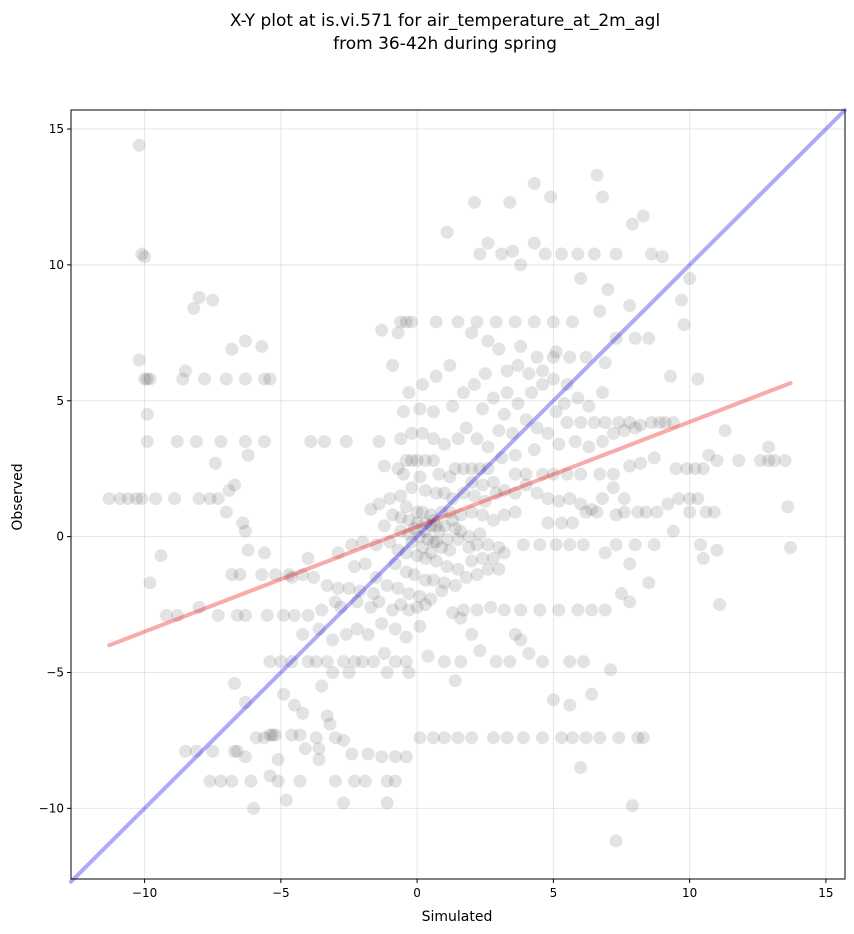 Image resolution: width=854 pixels, height=934 pixels. What do you see at coordinates (55, 672) in the screenshot?
I see `y-tick-label: −5` at bounding box center [55, 672].